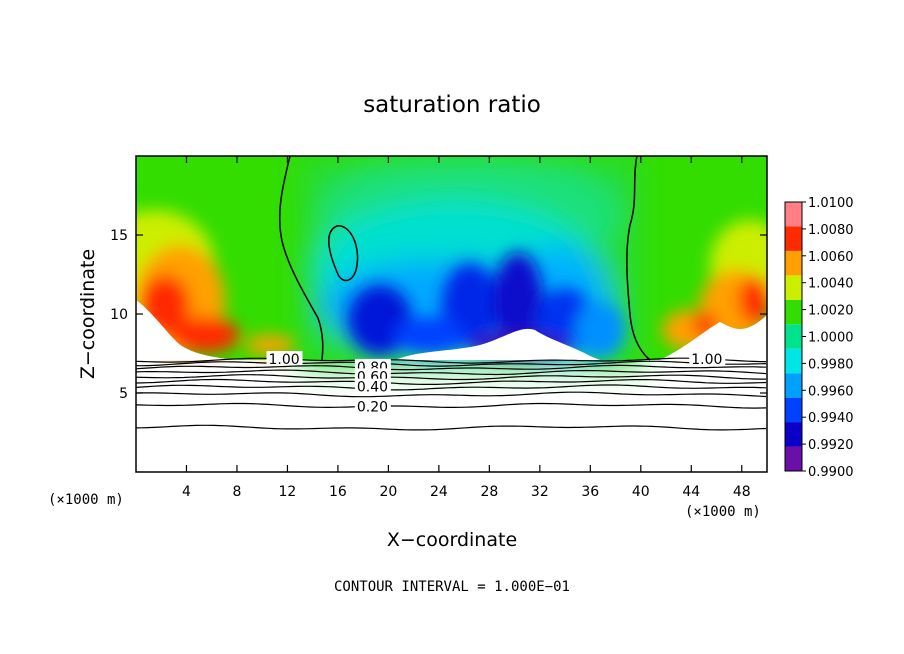 The height and width of the screenshot is (654, 904). I want to click on contour-label: 0.40, so click(372, 388).